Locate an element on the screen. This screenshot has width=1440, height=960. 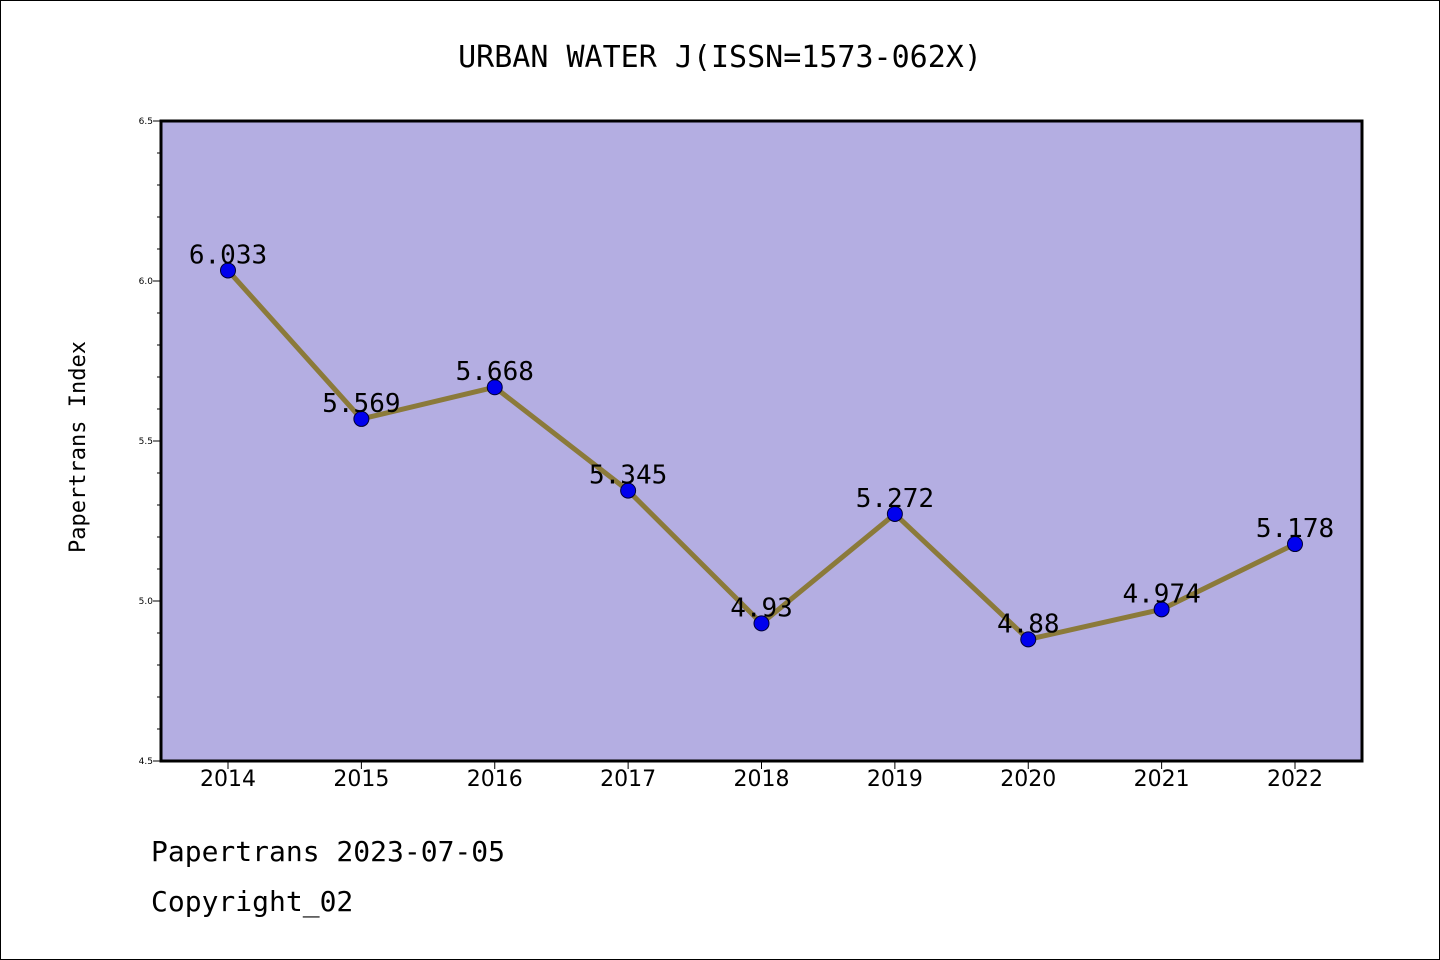
y-tick-label: 6.5 is located at coordinates (146, 122).